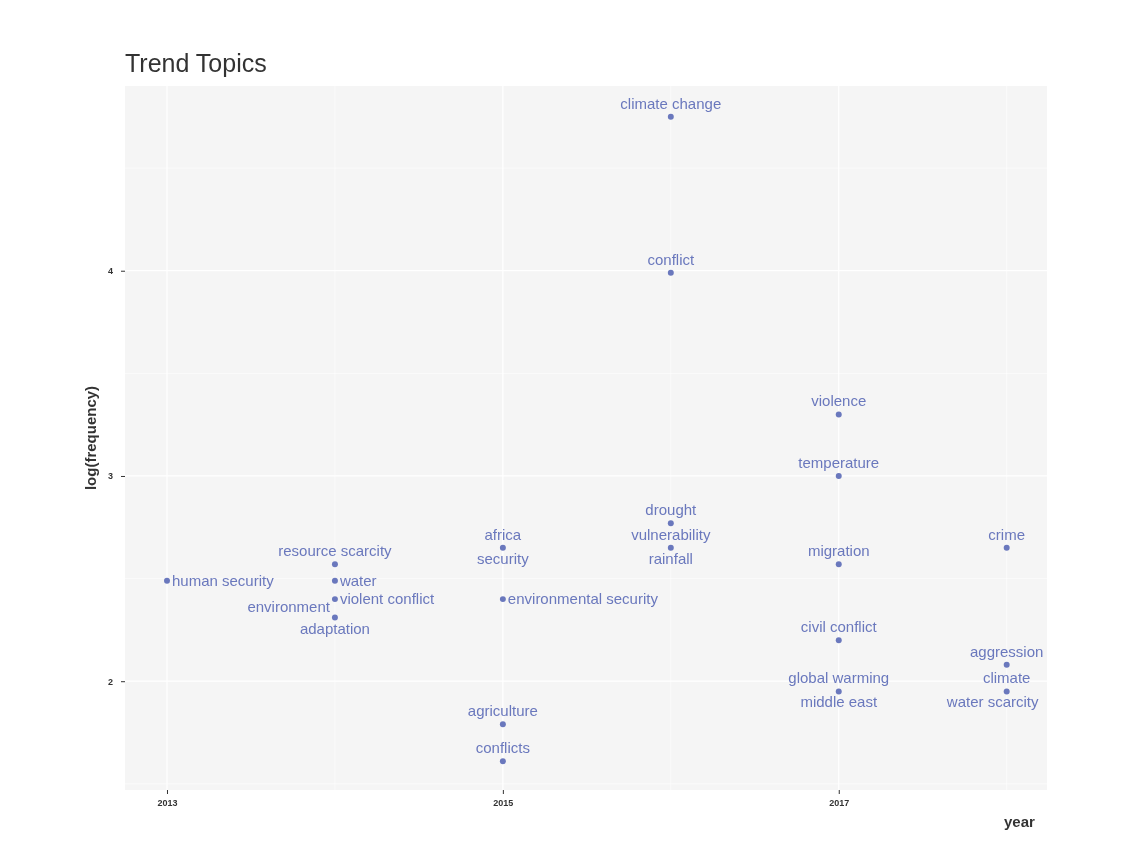 The height and width of the screenshot is (863, 1131). What do you see at coordinates (1007, 534) in the screenshot?
I see `annotation: crime` at bounding box center [1007, 534].